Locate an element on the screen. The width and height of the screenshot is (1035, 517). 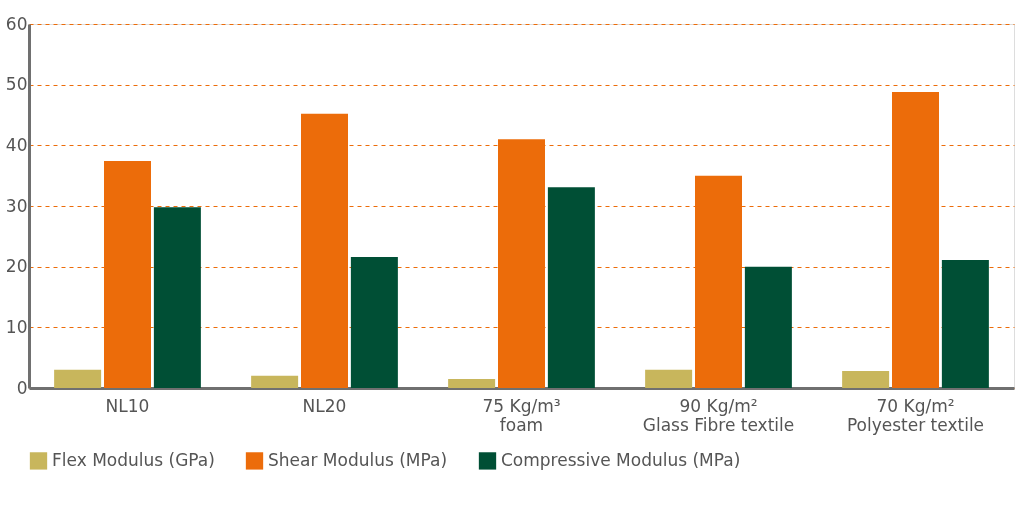
legend-label: Shear Modulus (MPa) is located at coordinates (358, 459).